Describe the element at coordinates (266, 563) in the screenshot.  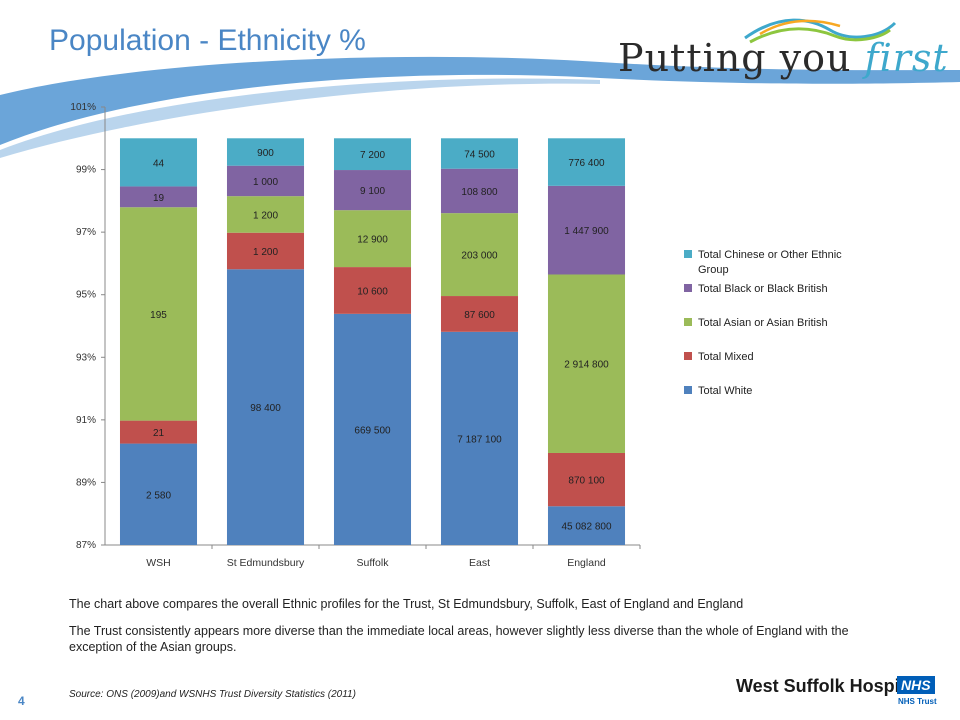
I see `x-tick-label: St Edmundsbury` at that location.